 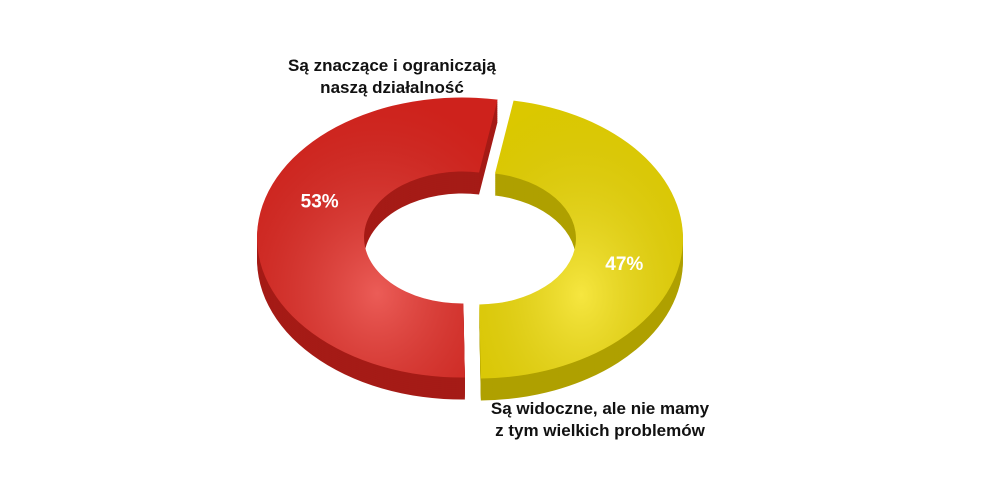 What do you see at coordinates (320, 201) in the screenshot?
I see `value-label: 53%` at bounding box center [320, 201].